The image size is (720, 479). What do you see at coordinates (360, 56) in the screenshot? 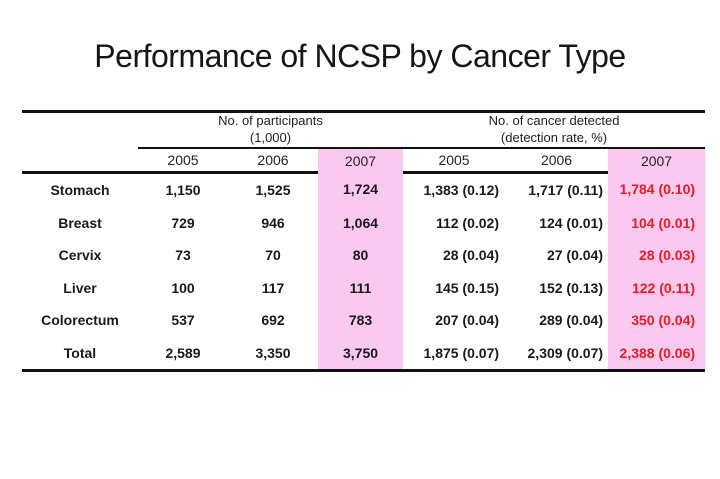
I see `slide-title: Performance of NCSP by Cancer Type` at bounding box center [360, 56].